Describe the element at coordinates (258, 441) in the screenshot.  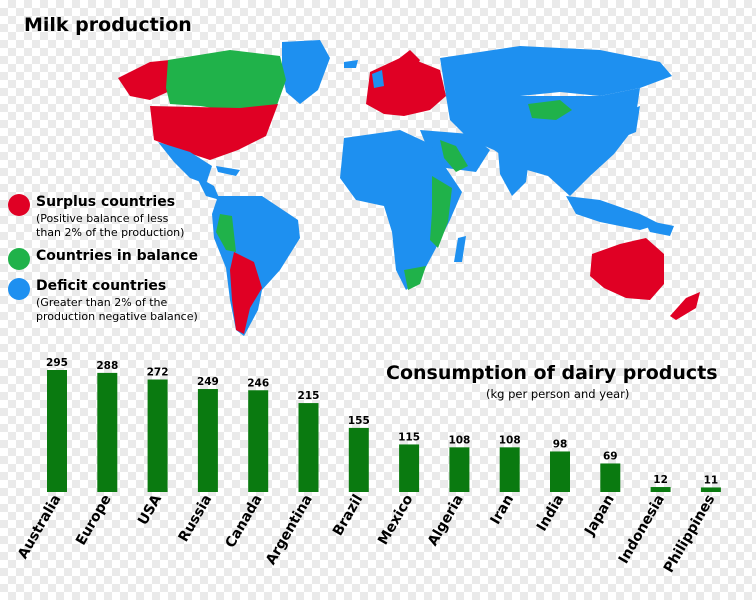
I see `bar-canada` at that location.